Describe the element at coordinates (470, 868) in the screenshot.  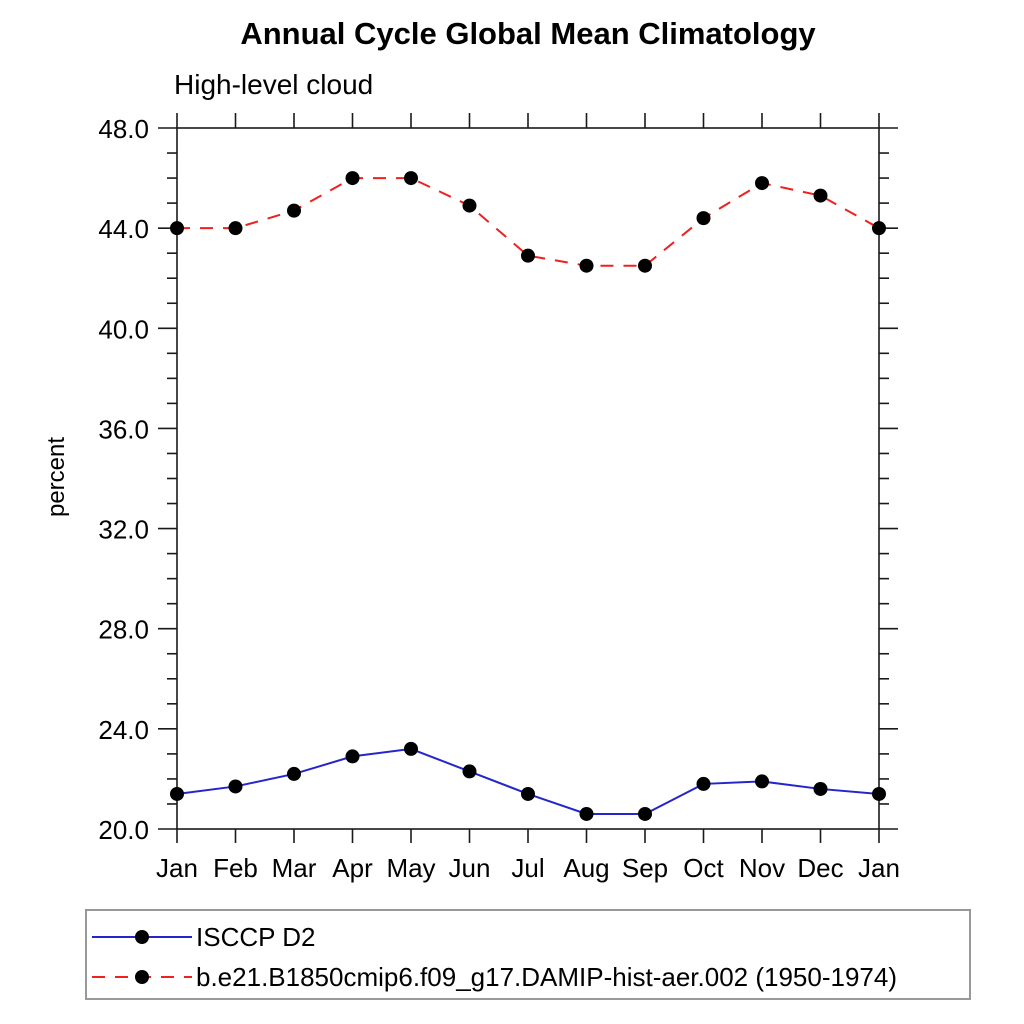
I see `x-tick-label: Jun` at that location.